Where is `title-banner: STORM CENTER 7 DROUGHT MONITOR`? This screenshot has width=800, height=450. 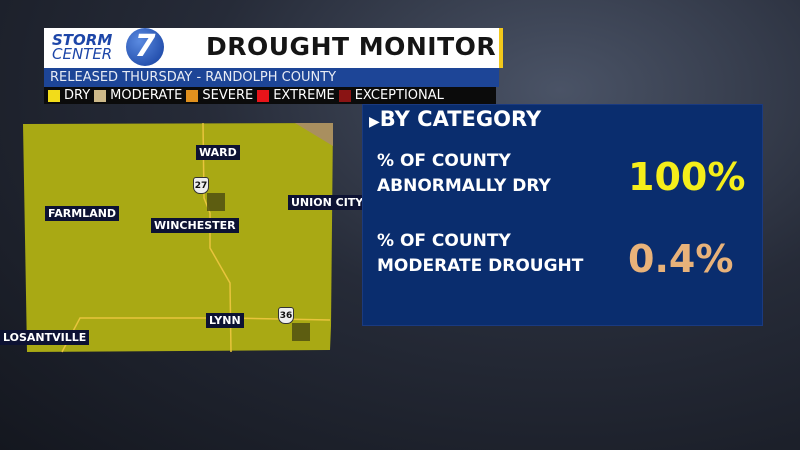
title-banner: STORM CENTER 7 DROUGHT MONITOR is located at coordinates (273, 48).